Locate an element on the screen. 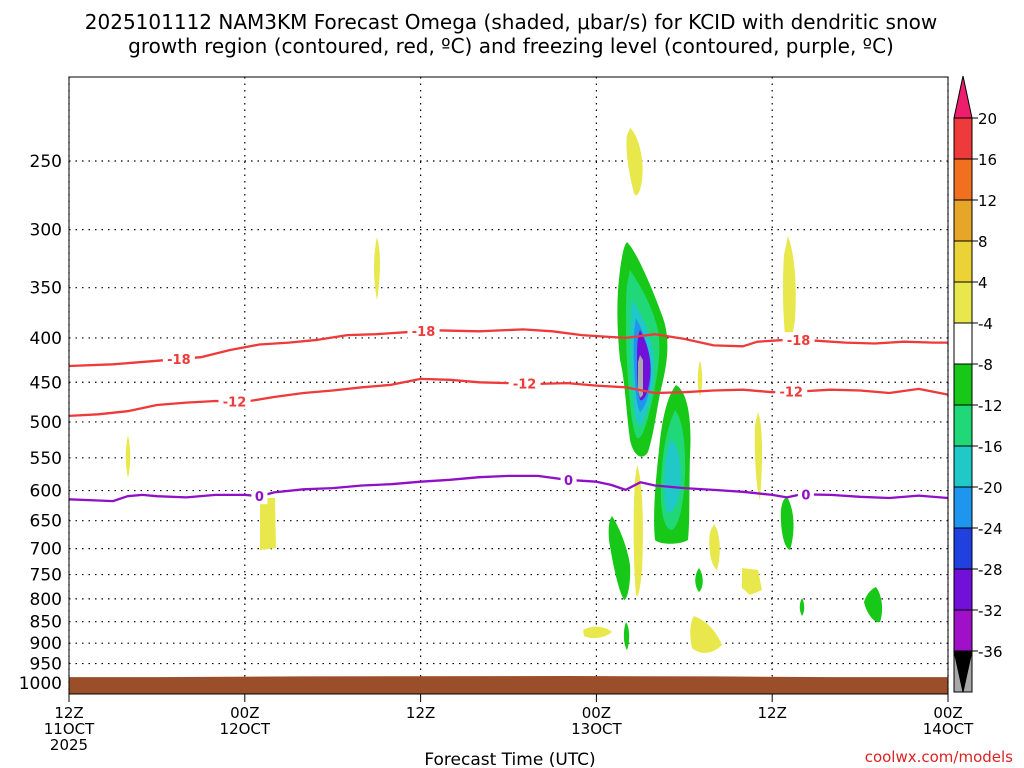  dgz-minus18-contour: -18 -18 -18 is located at coordinates (508, 345).